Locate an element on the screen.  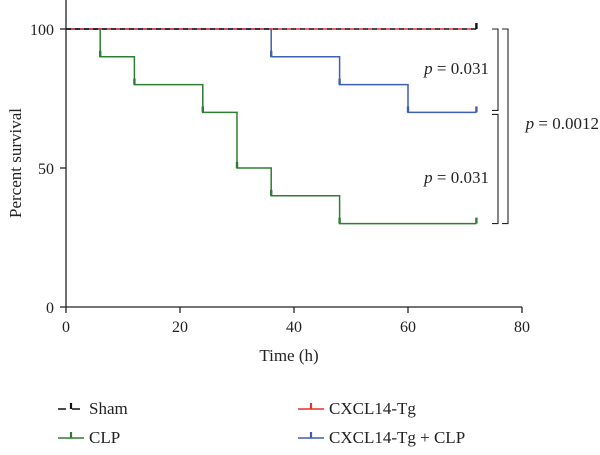
x-tick-label: 60 is located at coordinates (408, 327).